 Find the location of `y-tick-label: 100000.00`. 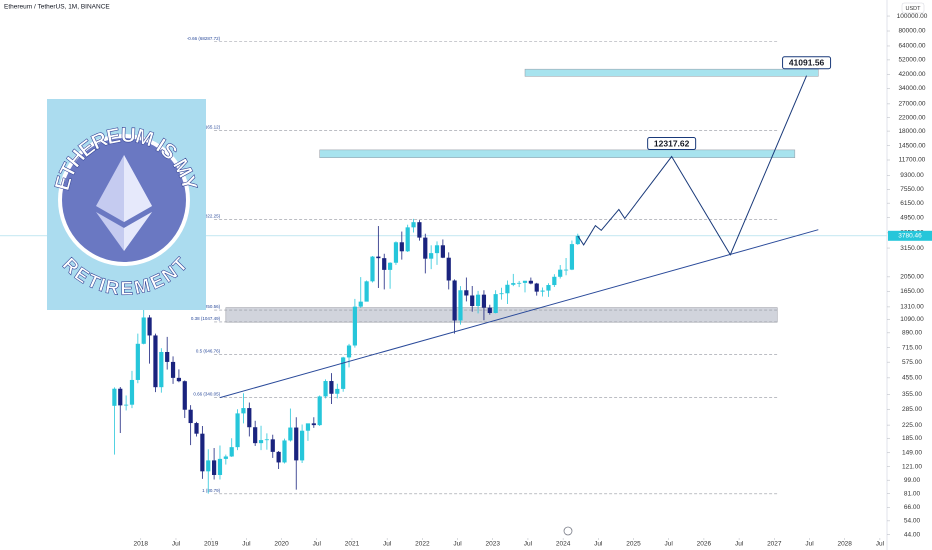

y-tick-label: 100000.00 is located at coordinates (912, 16).